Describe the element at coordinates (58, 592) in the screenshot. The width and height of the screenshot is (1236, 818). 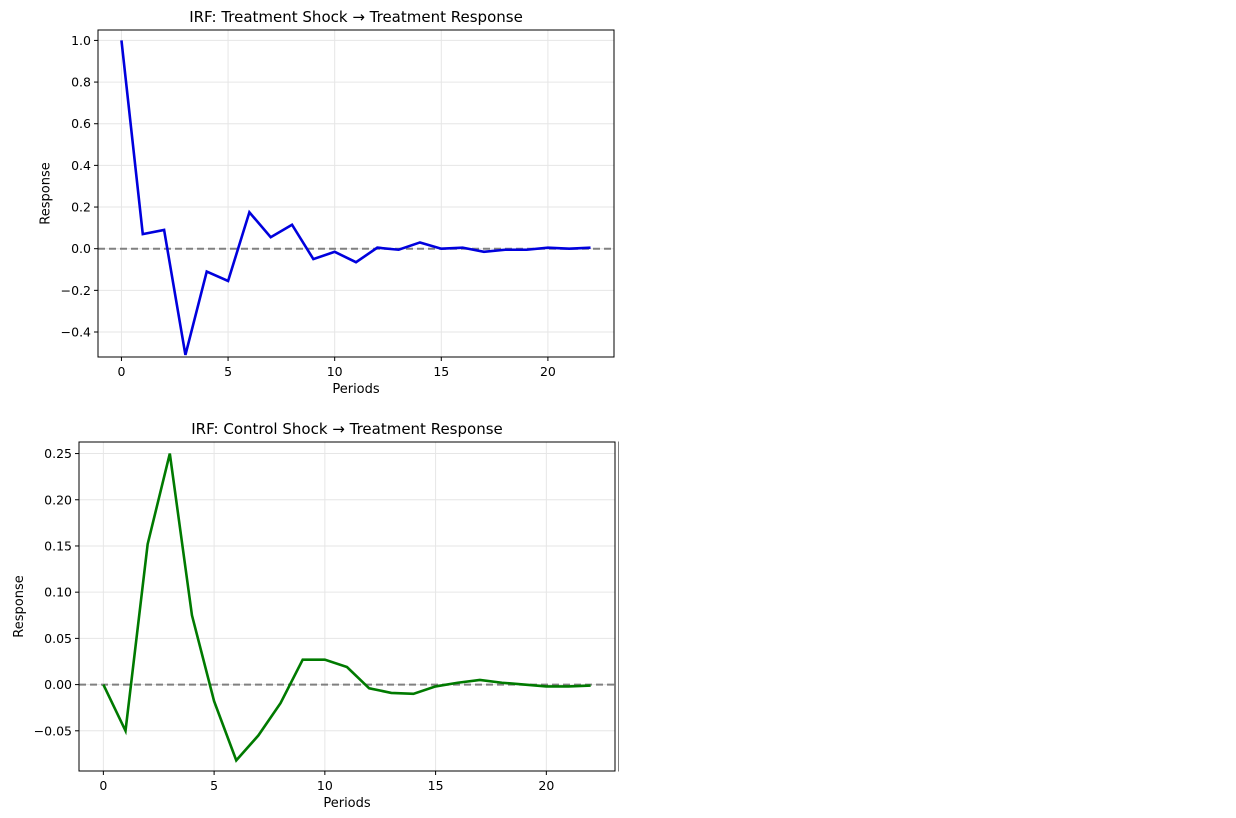
I see `y-tick-label: 0.10` at that location.